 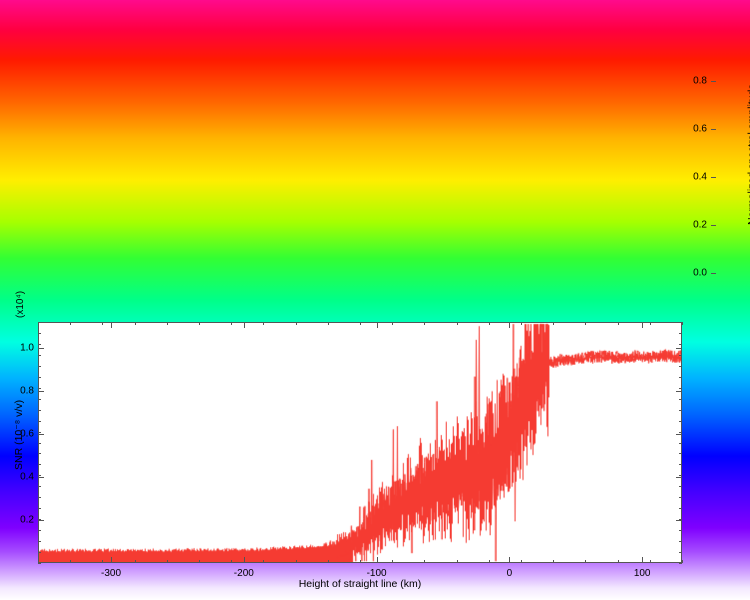 What do you see at coordinates (700, 129) in the screenshot?
I see `colorbar-tick-label: 0.6` at bounding box center [700, 129].